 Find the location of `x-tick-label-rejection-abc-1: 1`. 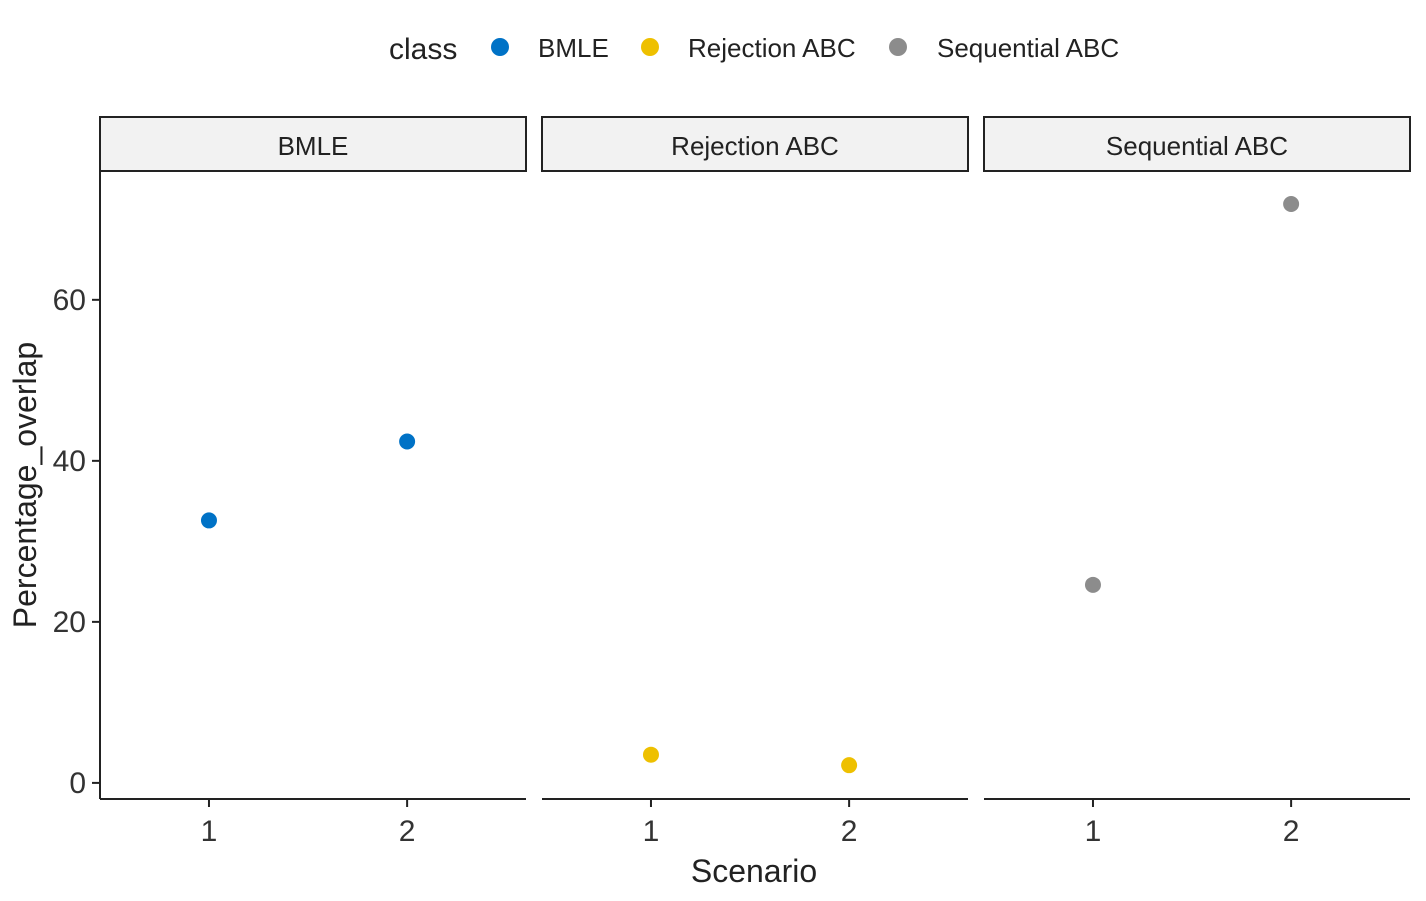

x-tick-label-rejection-abc-1: 1 is located at coordinates (651, 831).